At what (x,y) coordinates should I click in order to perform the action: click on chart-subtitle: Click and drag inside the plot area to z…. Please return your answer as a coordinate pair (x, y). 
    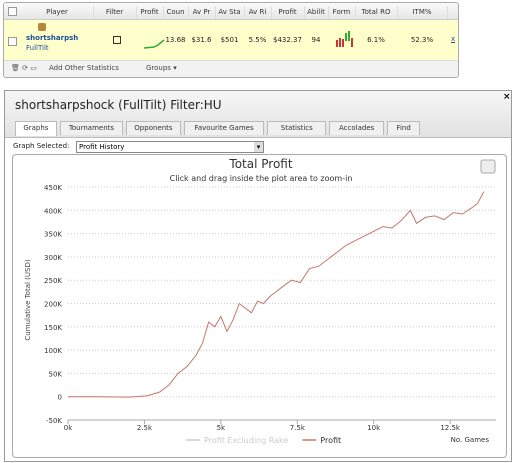
    Looking at the image, I should click on (261, 178).